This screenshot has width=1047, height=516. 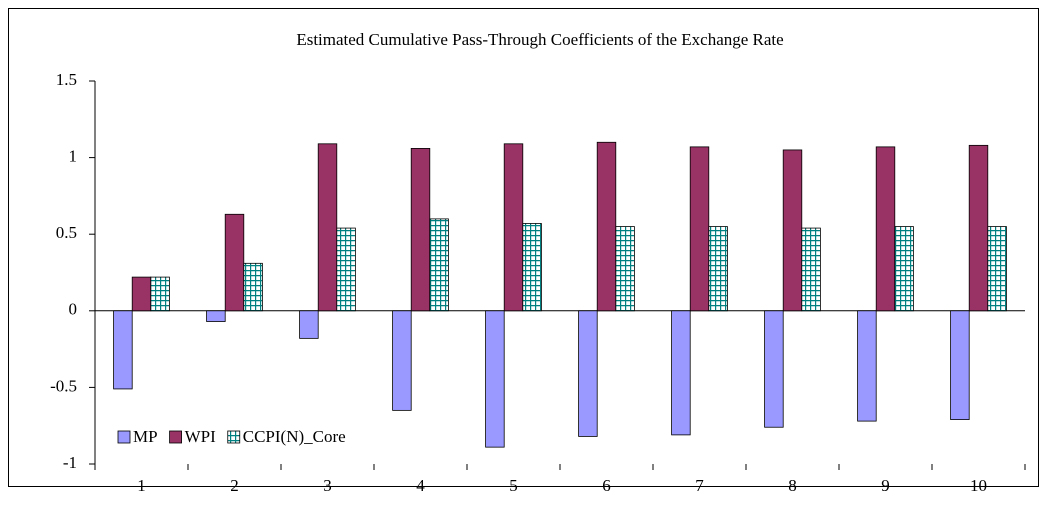 What do you see at coordinates (420, 485) in the screenshot?
I see `x-tick-label: 4` at bounding box center [420, 485].